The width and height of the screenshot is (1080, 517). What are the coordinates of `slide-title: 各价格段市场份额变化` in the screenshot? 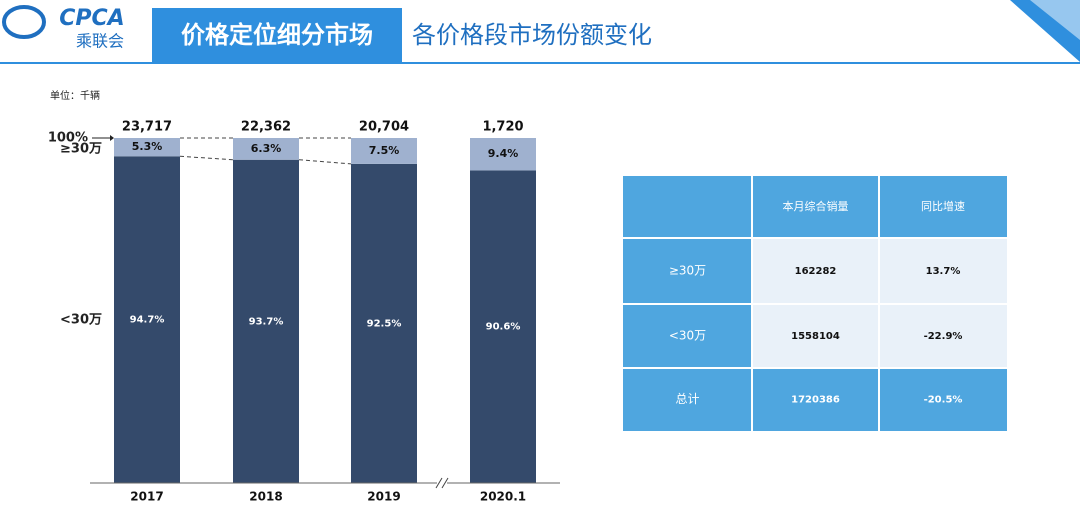 It's located at (532, 35).